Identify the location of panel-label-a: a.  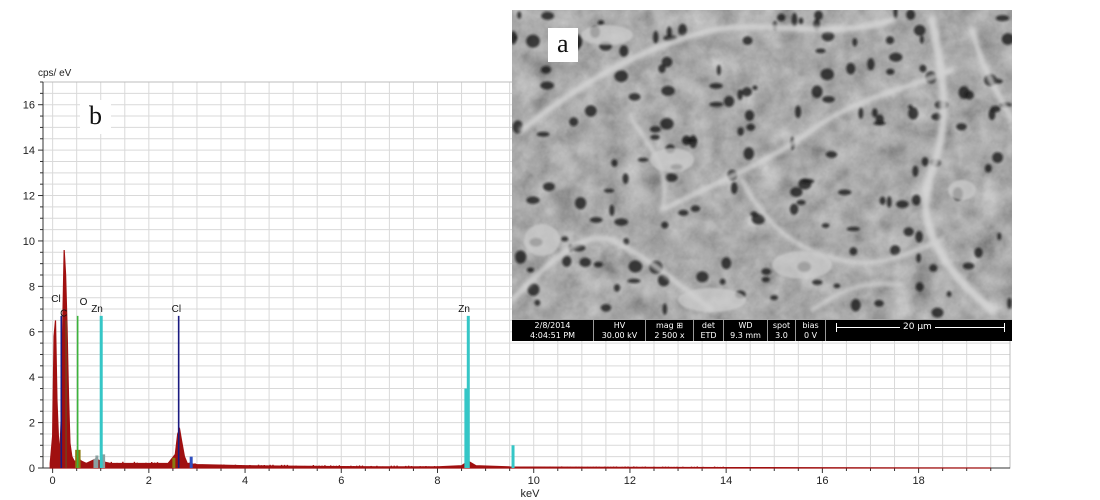
(563, 45).